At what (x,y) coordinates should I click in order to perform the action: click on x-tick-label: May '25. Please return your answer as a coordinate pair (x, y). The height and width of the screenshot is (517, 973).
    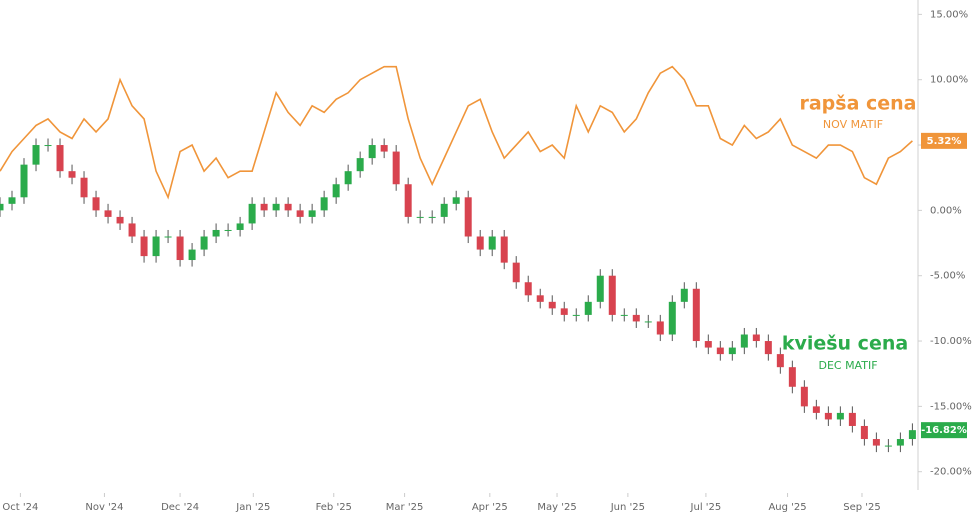
    Looking at the image, I should click on (556, 507).